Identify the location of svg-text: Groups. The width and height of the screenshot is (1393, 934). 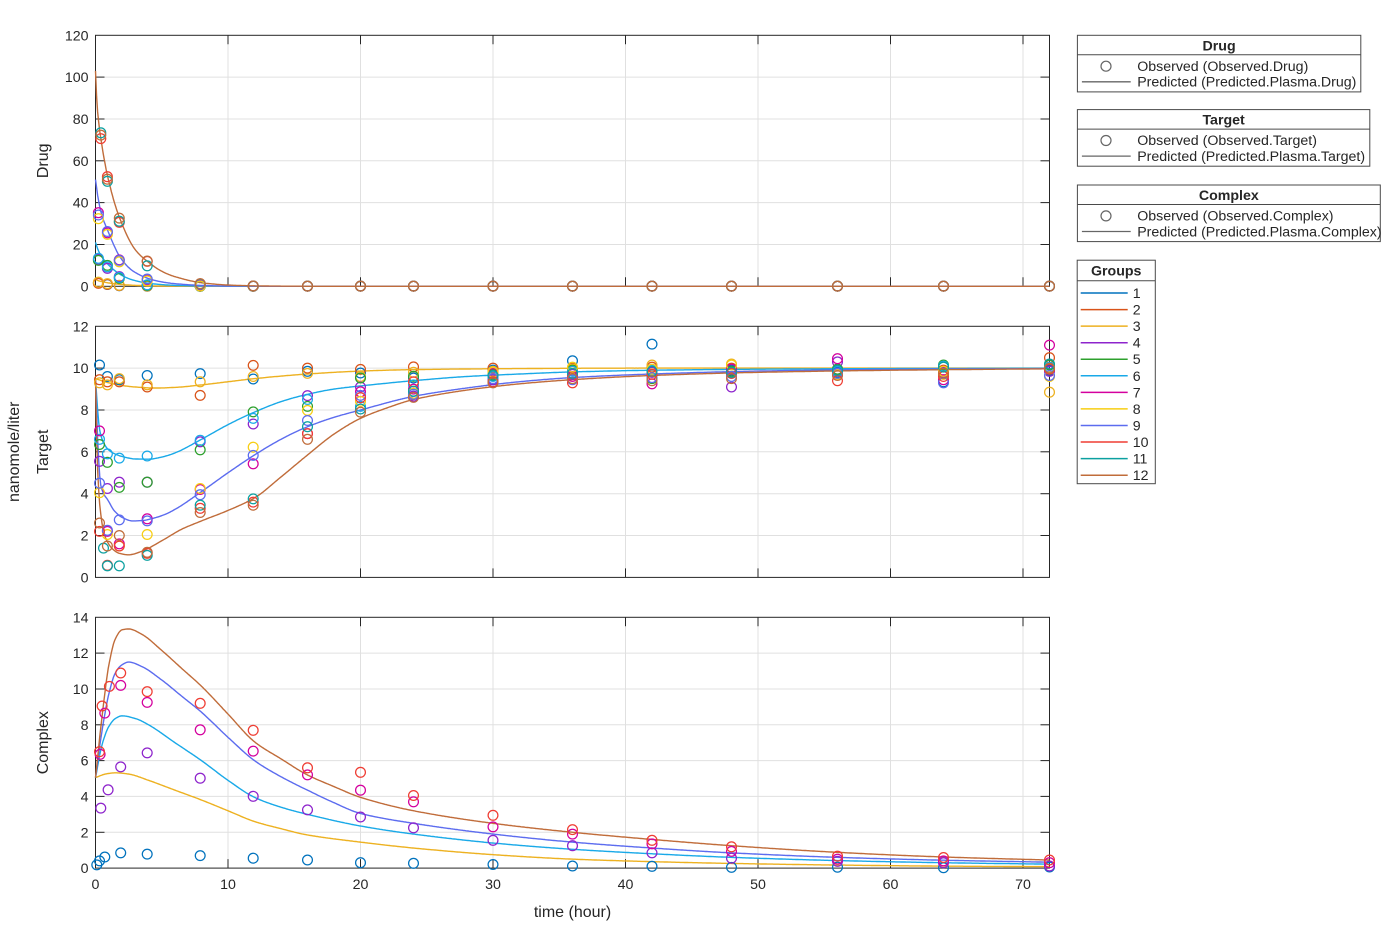
(1116, 272).